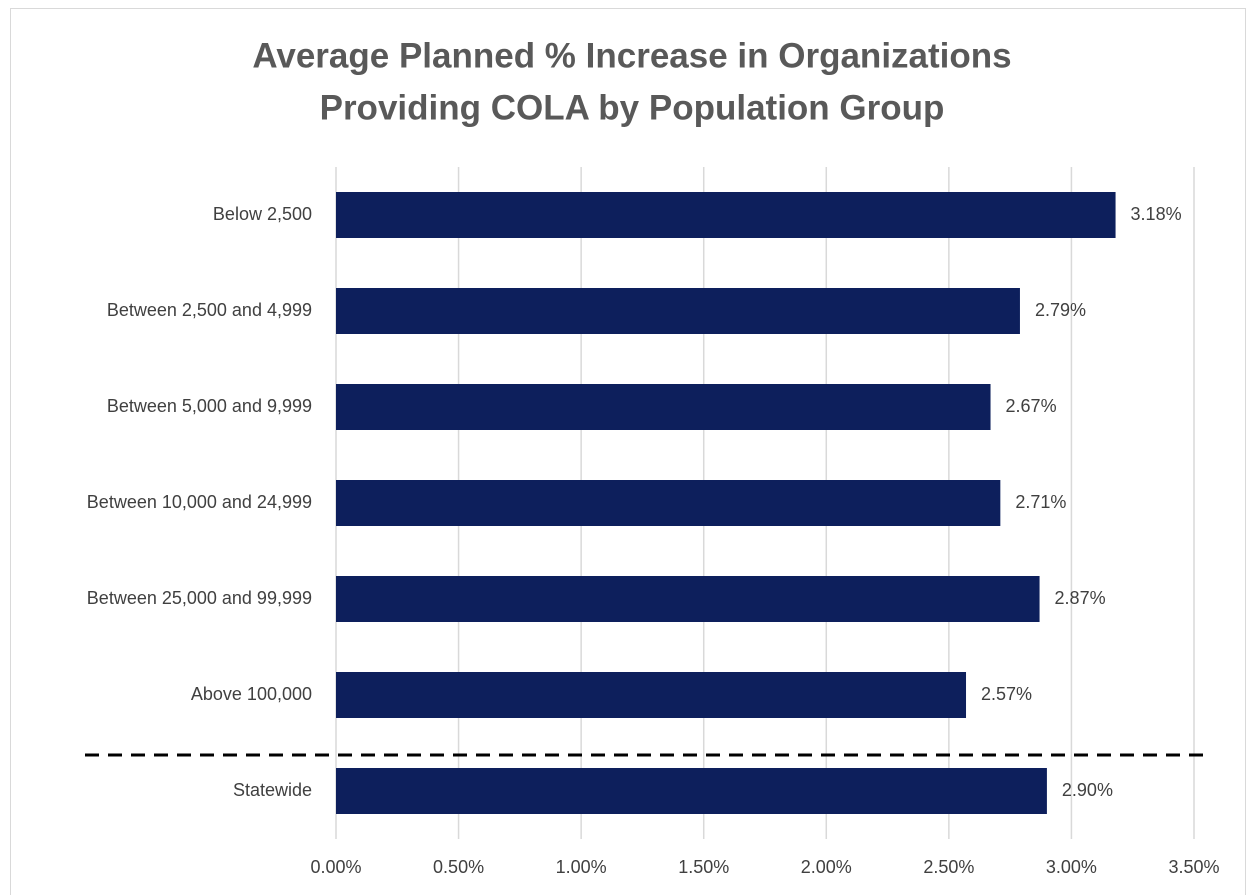 This screenshot has width=1246, height=895. Describe the element at coordinates (1087, 790) in the screenshot. I see `data-label: 2.90%` at that location.